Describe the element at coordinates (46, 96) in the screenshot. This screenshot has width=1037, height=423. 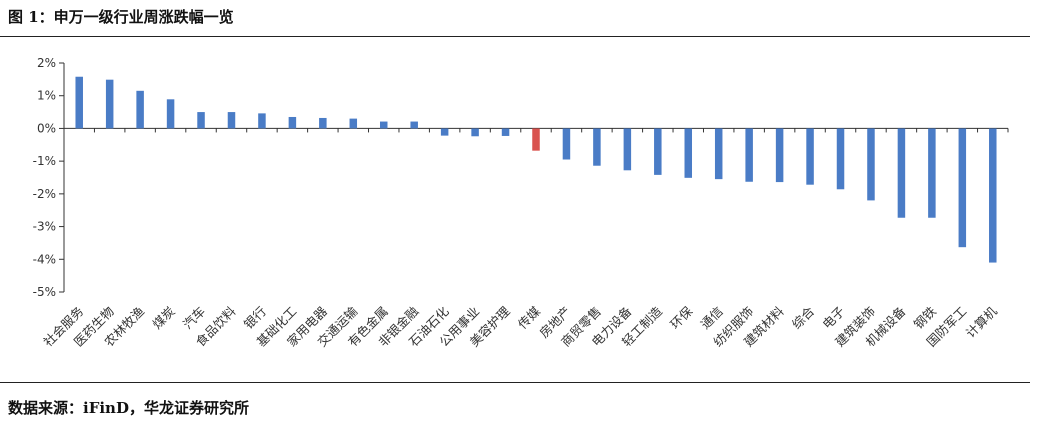
I see `y-tick-label: 1%` at that location.